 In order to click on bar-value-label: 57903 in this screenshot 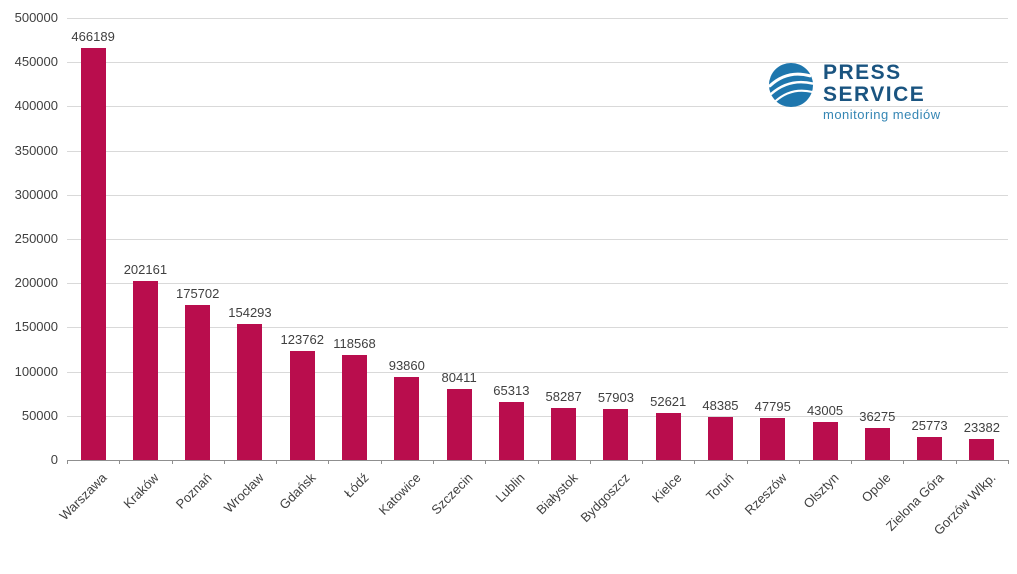, I will do `click(615, 397)`.